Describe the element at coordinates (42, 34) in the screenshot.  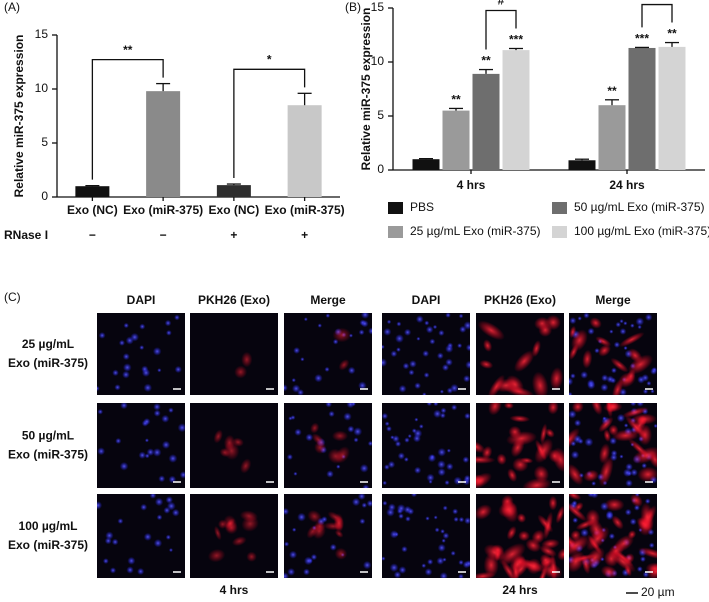
I see `y-tick-label: 15` at that location.